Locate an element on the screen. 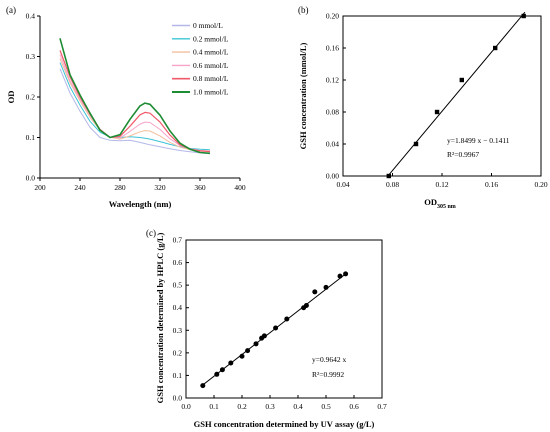  panel-b-equation: y=1.8499 x − 0.1411 is located at coordinates (478, 140).